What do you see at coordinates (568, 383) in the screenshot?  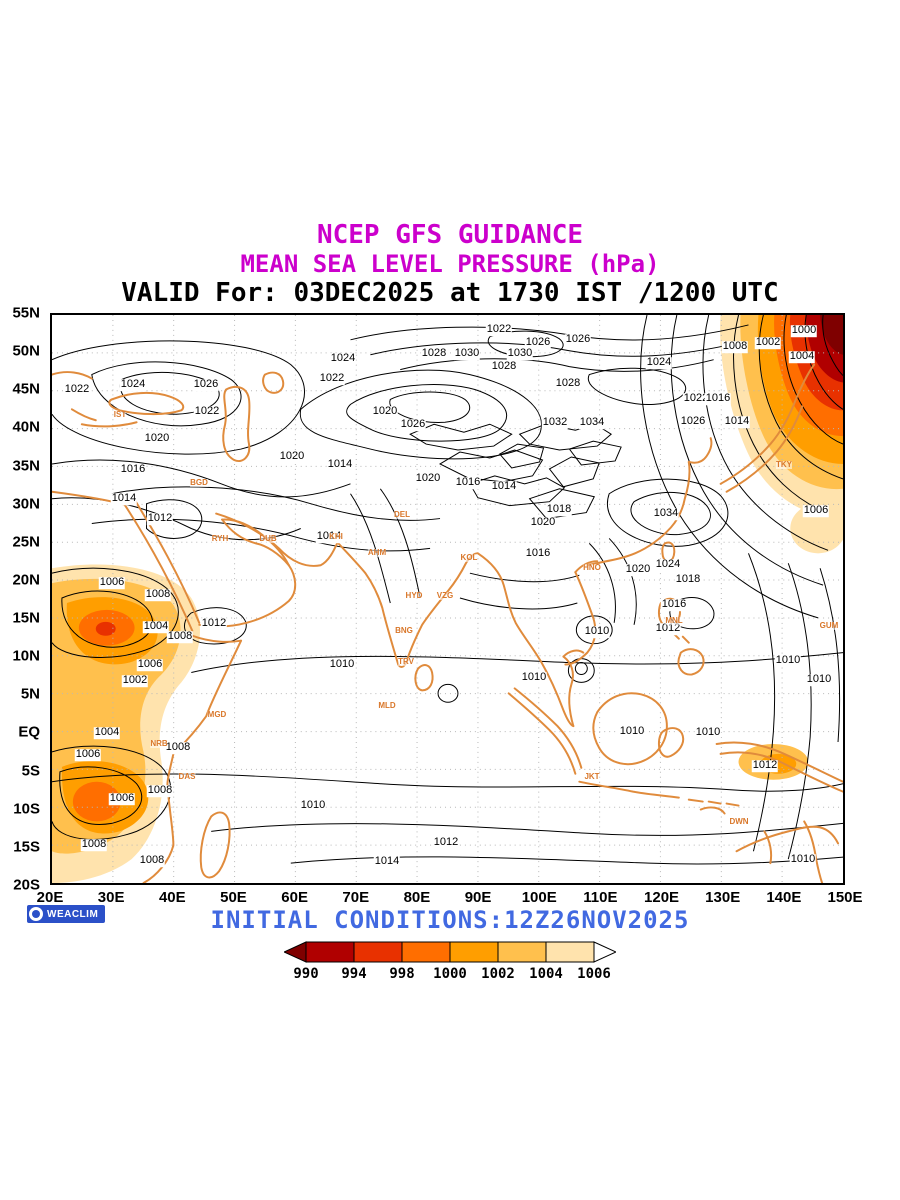 I see `pressure-label: 1028` at bounding box center [568, 383].